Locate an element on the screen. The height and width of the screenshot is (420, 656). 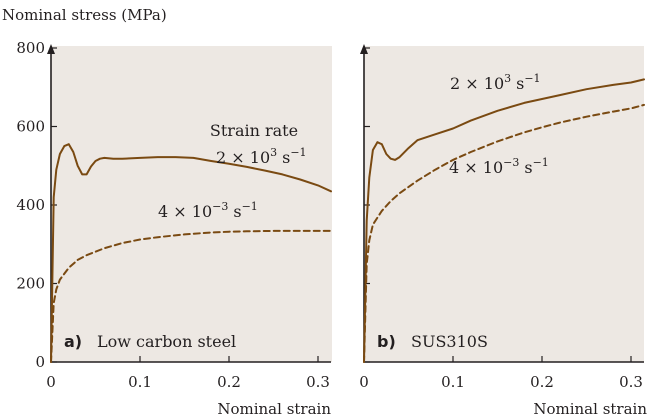
panel-b-x-axis-title: Nominal strain is located at coordinates (590, 409).